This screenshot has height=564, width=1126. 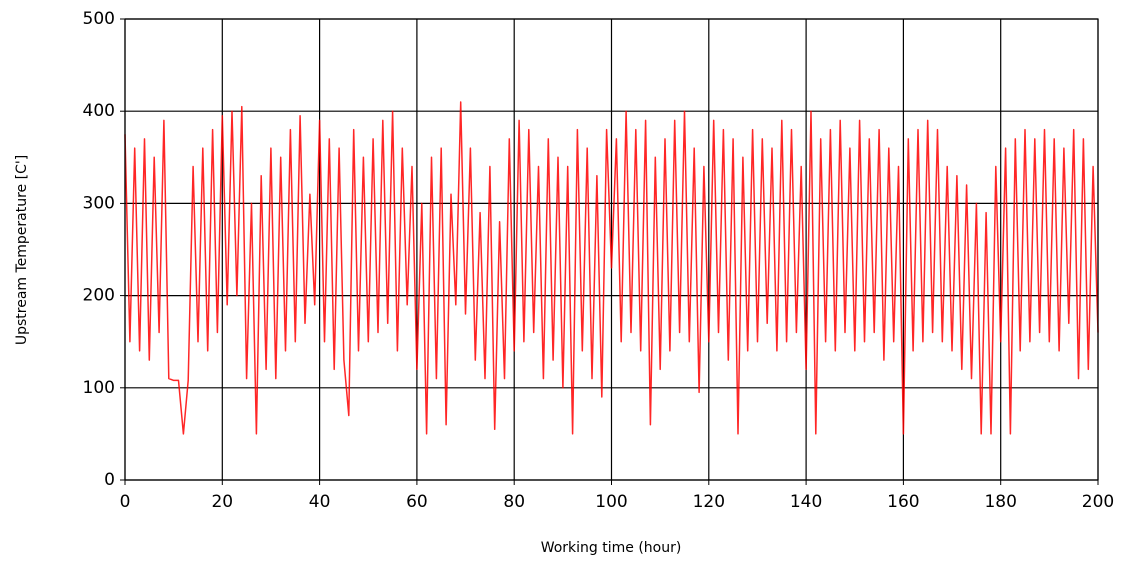 I want to click on x-tick-label: 120, so click(x=709, y=502).